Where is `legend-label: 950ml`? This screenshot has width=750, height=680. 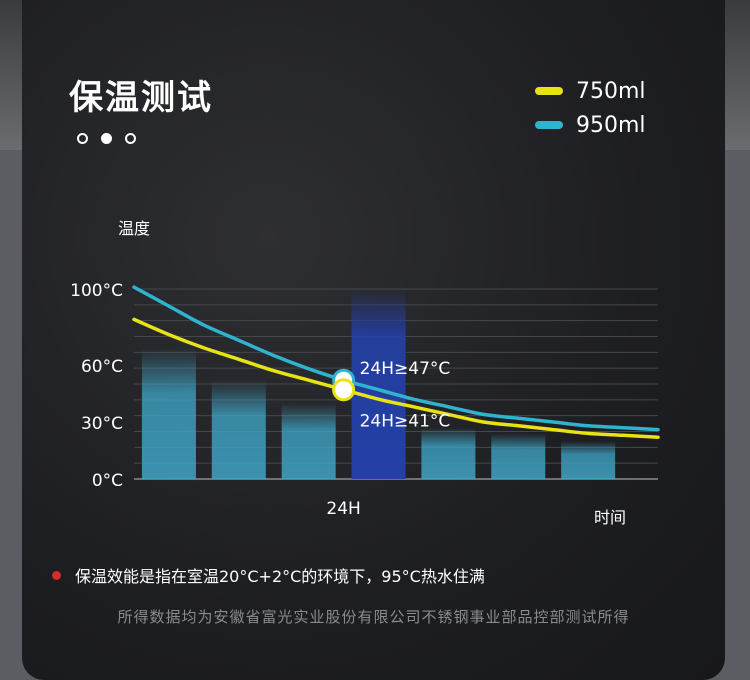
legend-label: 950ml is located at coordinates (611, 125).